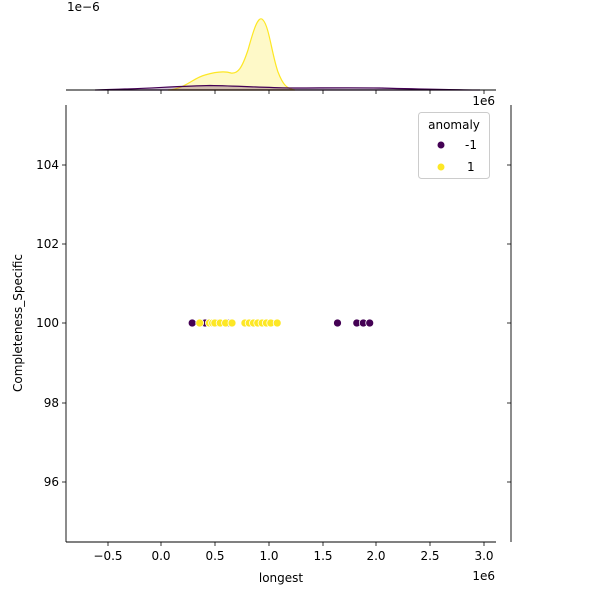 The image size is (600, 600). What do you see at coordinates (18, 323) in the screenshot?
I see `y-axis-label: Completeness_Specific` at bounding box center [18, 323].